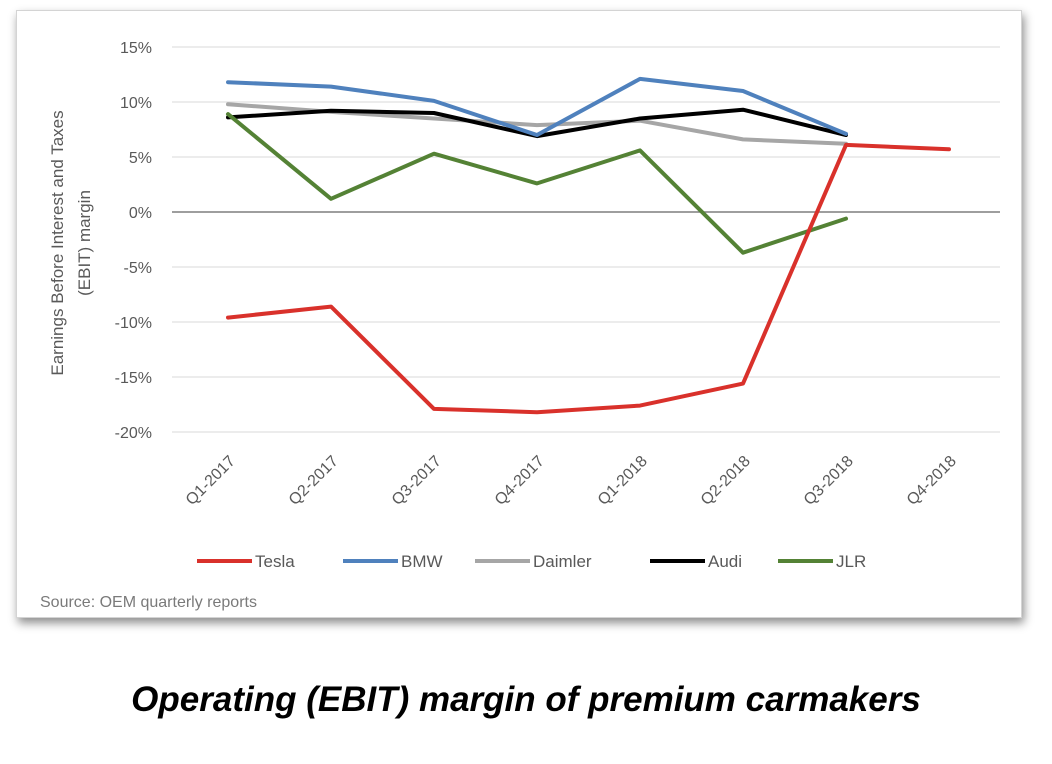 This screenshot has height=764, width=1052. Describe the element at coordinates (148, 602) in the screenshot. I see `source-note: Source: OEM quarterly reports` at that location.